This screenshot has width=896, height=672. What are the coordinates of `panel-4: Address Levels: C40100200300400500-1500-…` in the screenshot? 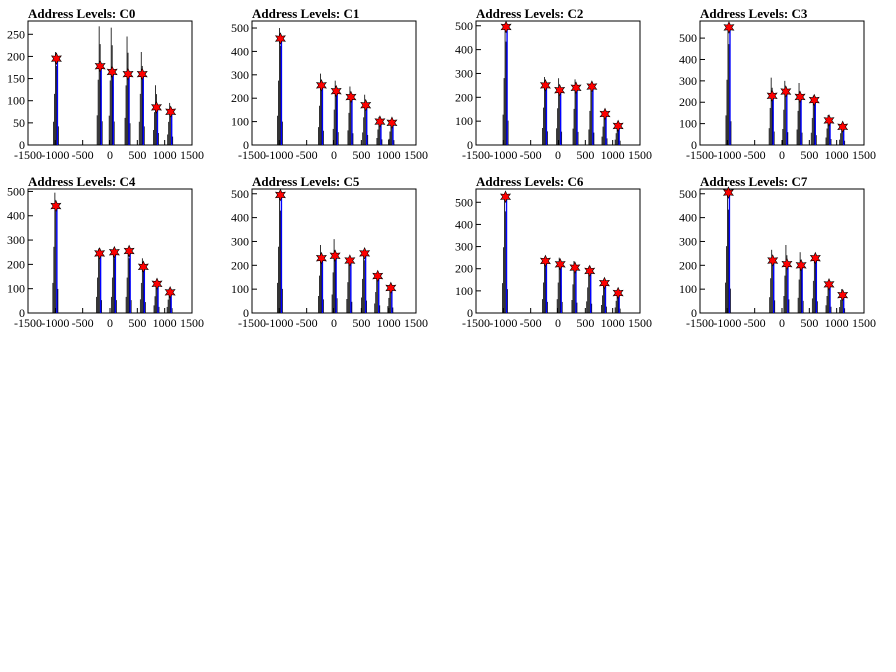 It's located at (105, 252).